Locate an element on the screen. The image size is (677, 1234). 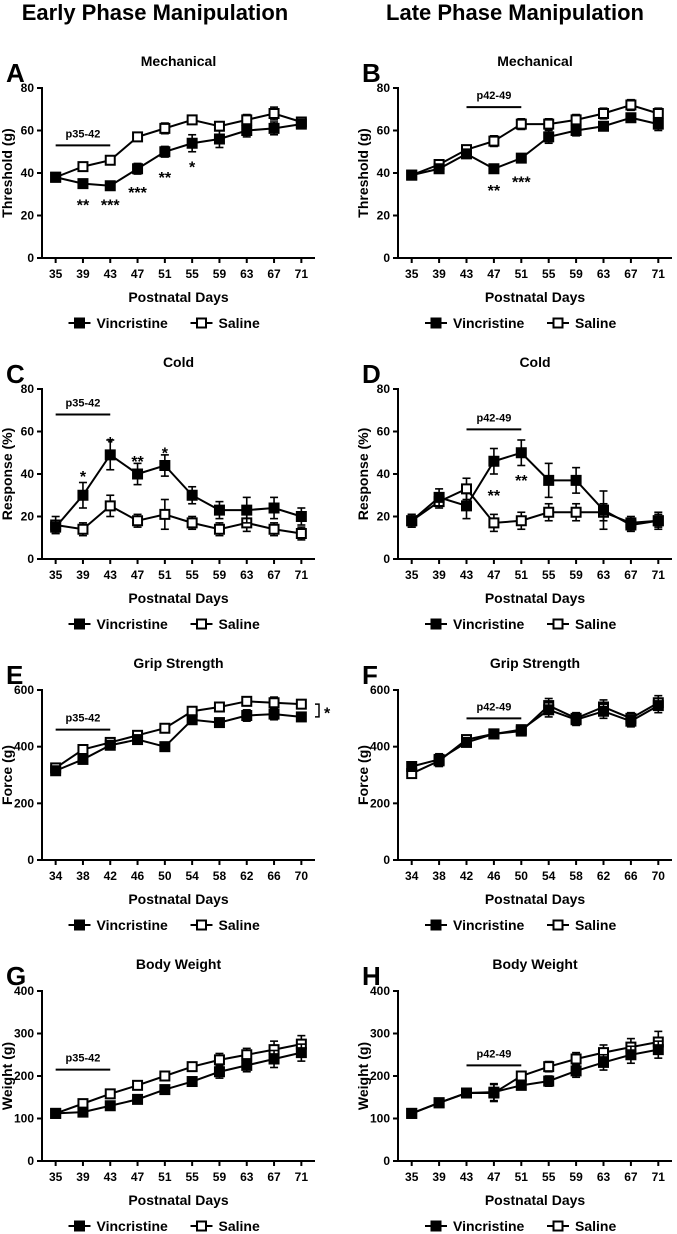
significance-mark: *** is located at coordinates (521, 182).